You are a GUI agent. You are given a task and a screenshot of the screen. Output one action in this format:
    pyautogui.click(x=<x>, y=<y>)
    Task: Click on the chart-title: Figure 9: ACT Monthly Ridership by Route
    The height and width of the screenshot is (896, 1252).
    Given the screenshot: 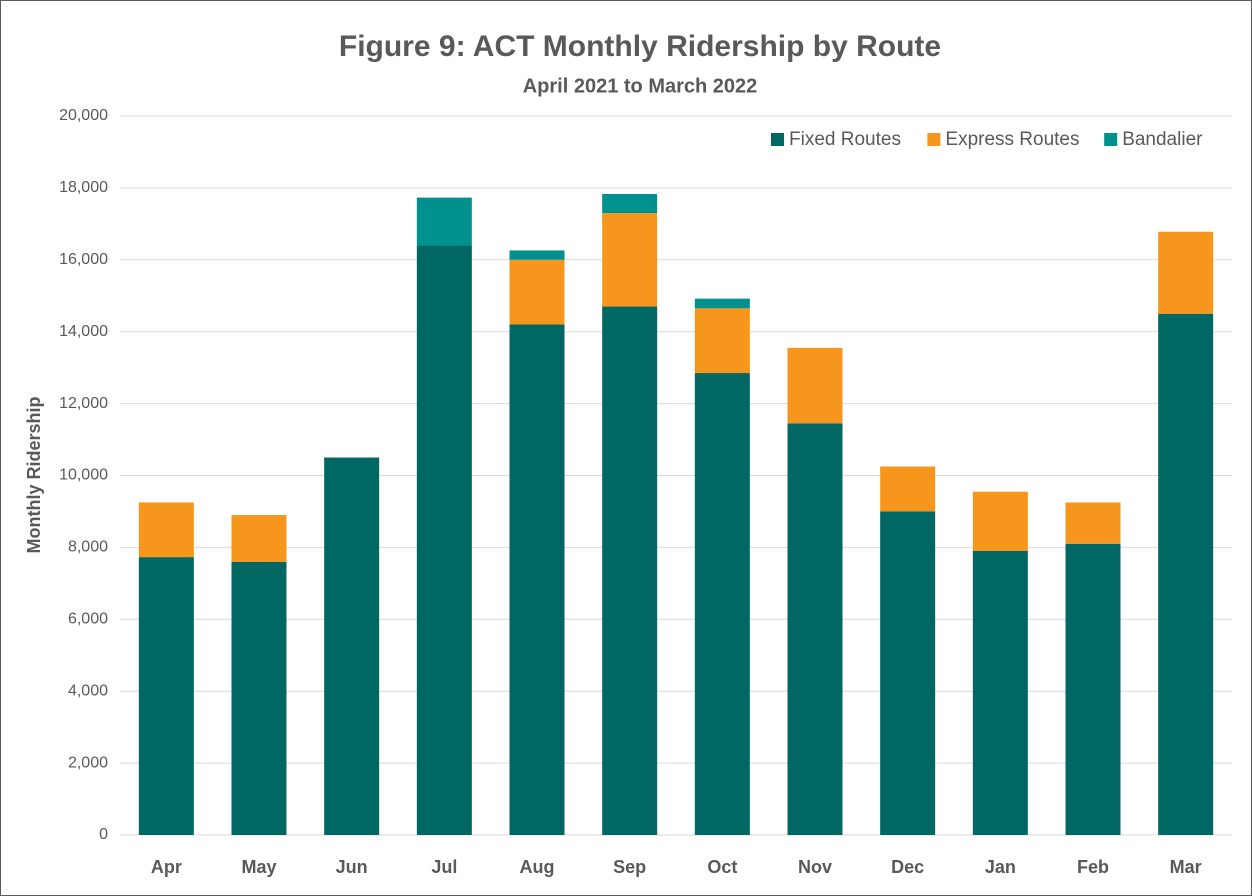 What is the action you would take?
    pyautogui.click(x=640, y=46)
    